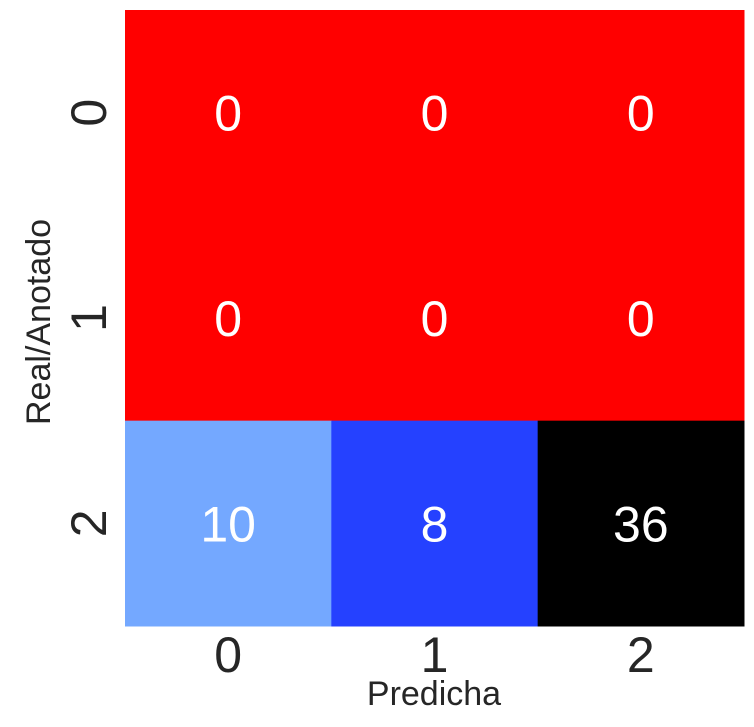  Describe the element at coordinates (39, 322) in the screenshot. I see `y-axis-label: Real/Anotado` at that location.